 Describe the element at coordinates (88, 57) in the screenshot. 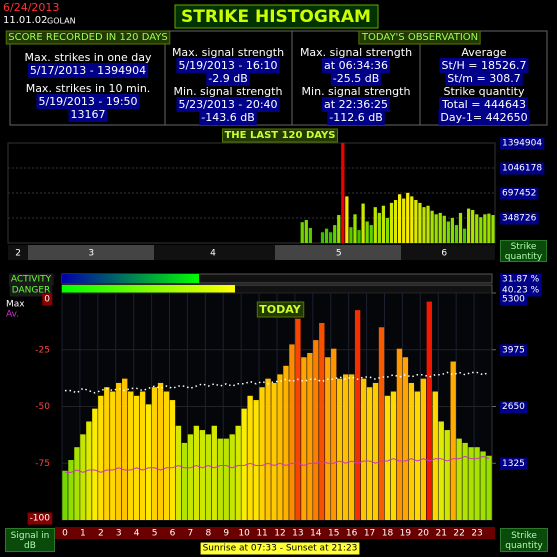

I see `stat-label: Max. strikes in one day` at that location.